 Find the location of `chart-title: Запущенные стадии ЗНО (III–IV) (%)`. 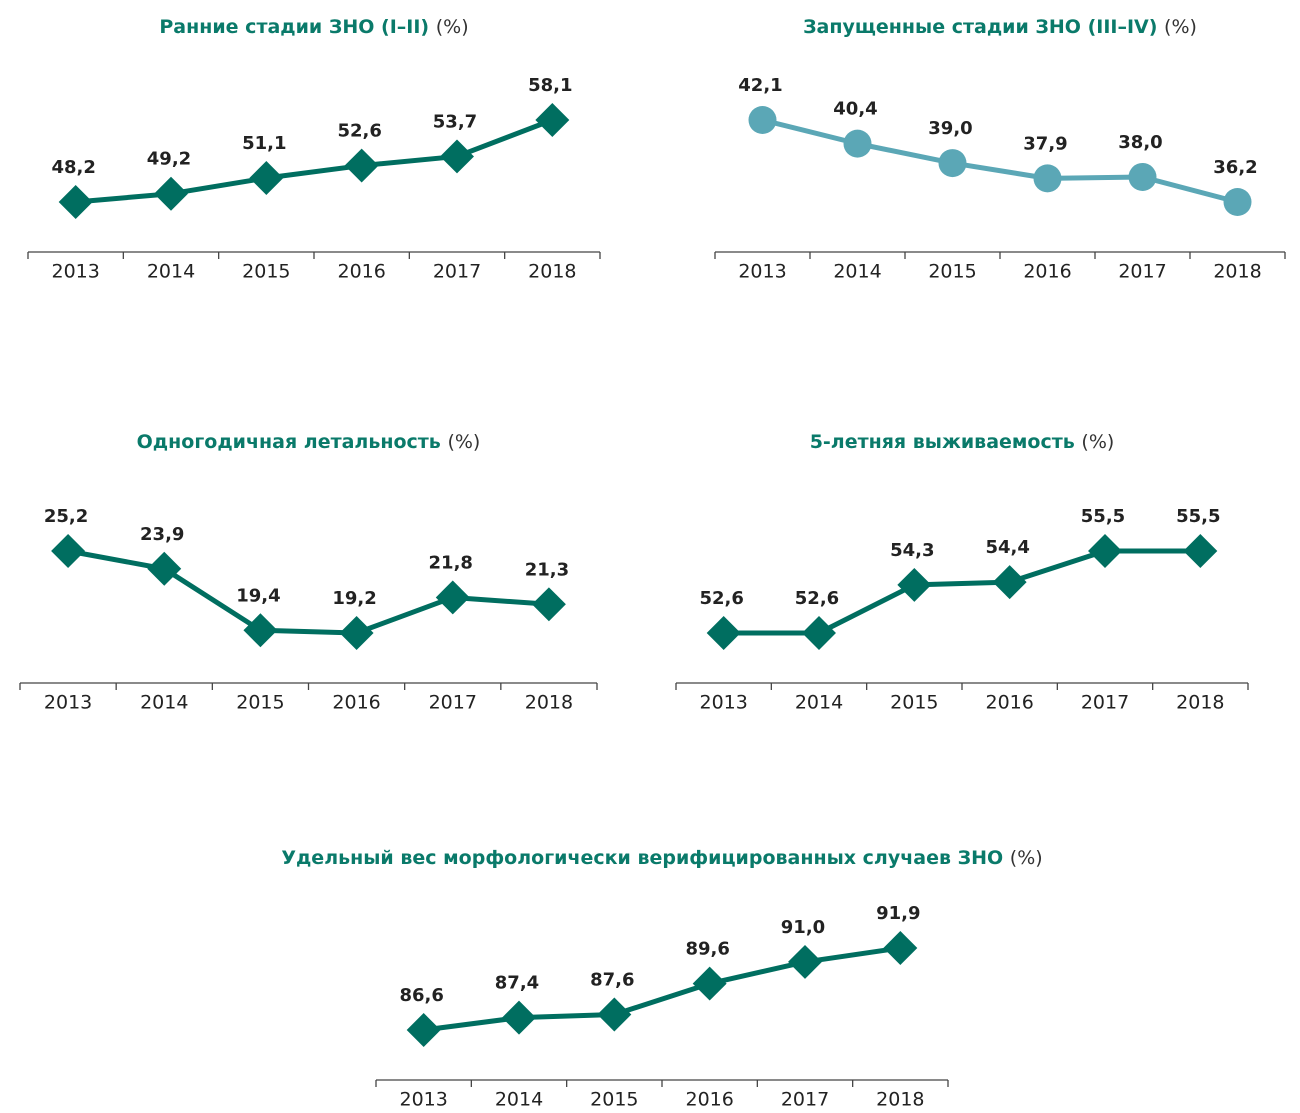

chart-title: Запущенные стадии ЗНО (III–IV) (%) is located at coordinates (1000, 27).